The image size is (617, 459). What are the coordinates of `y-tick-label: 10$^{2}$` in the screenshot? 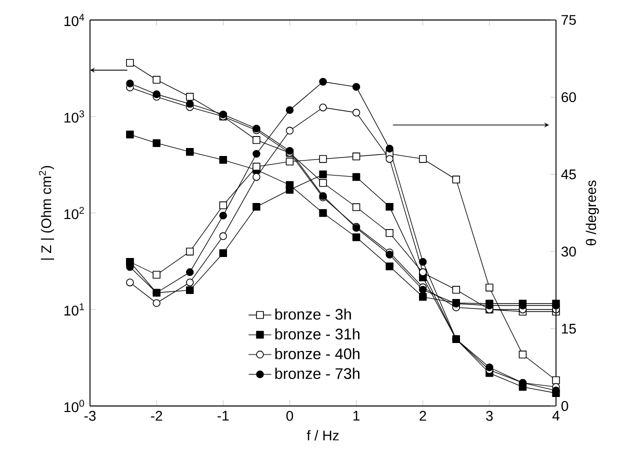 It's located at (74, 213).